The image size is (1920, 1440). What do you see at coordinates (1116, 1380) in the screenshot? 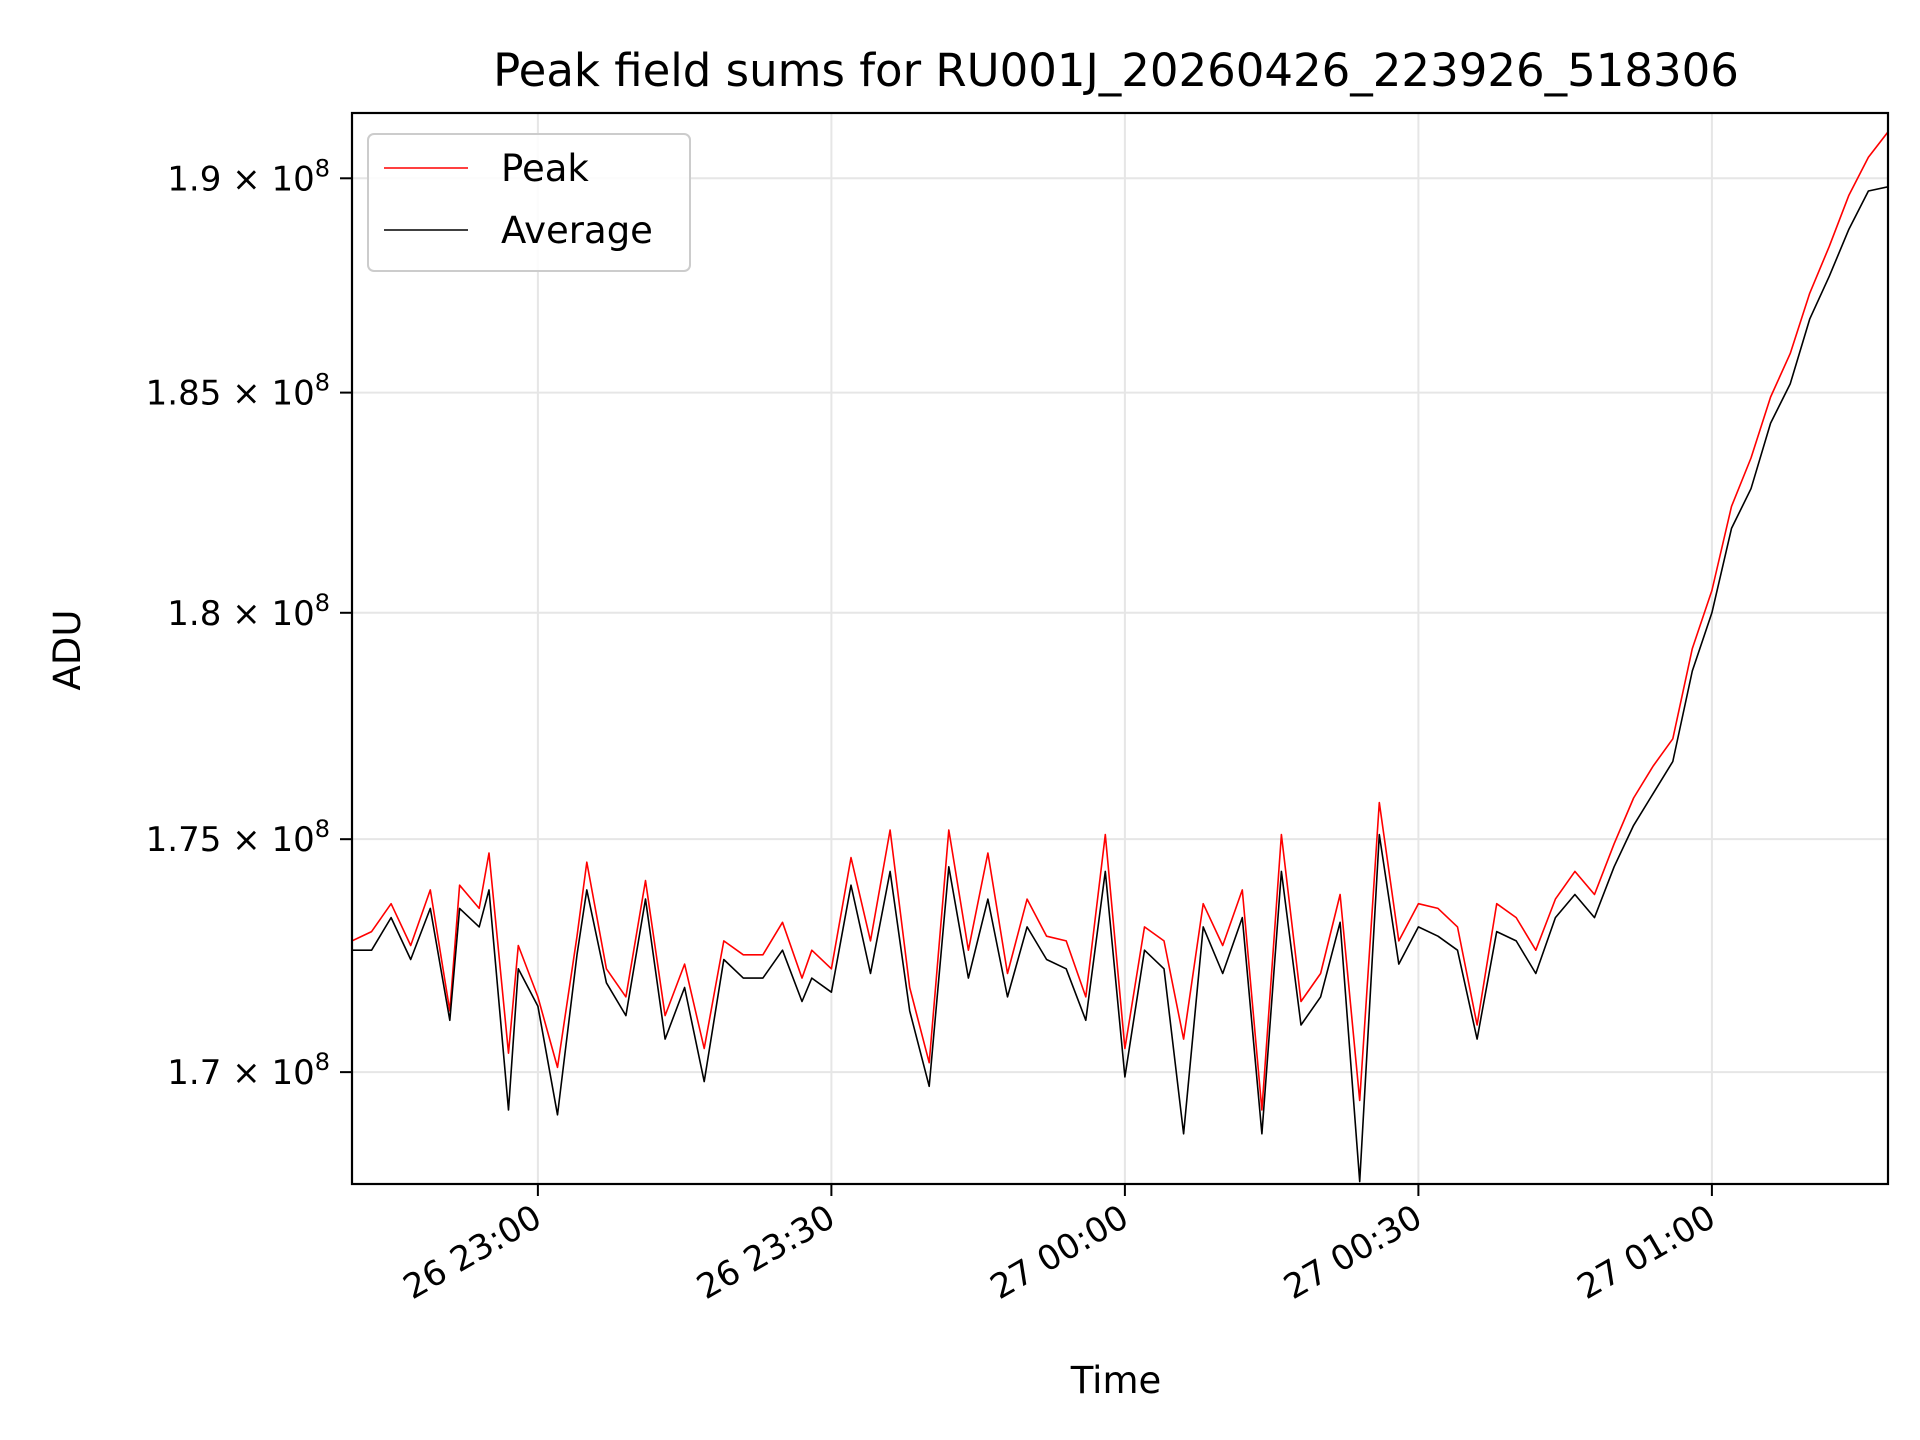
I see `x-axis-label: Time` at bounding box center [1116, 1380].